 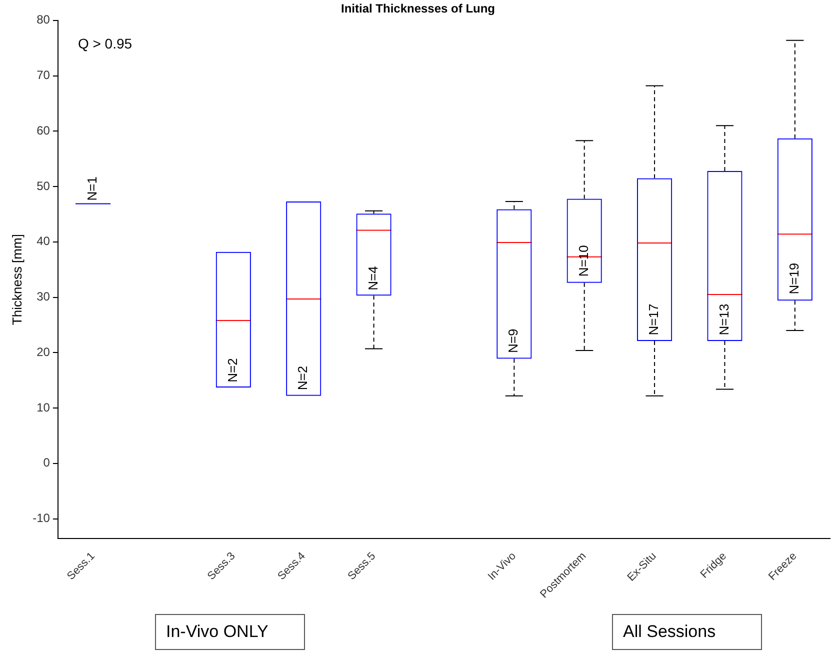 I want to click on chart-title: Initial Thicknesses of Lung, so click(x=418, y=9).